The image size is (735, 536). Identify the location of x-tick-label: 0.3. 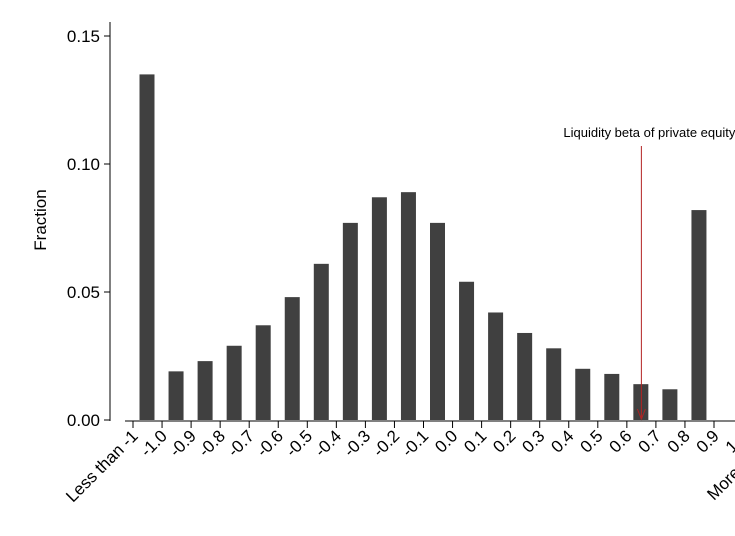
(533, 441).